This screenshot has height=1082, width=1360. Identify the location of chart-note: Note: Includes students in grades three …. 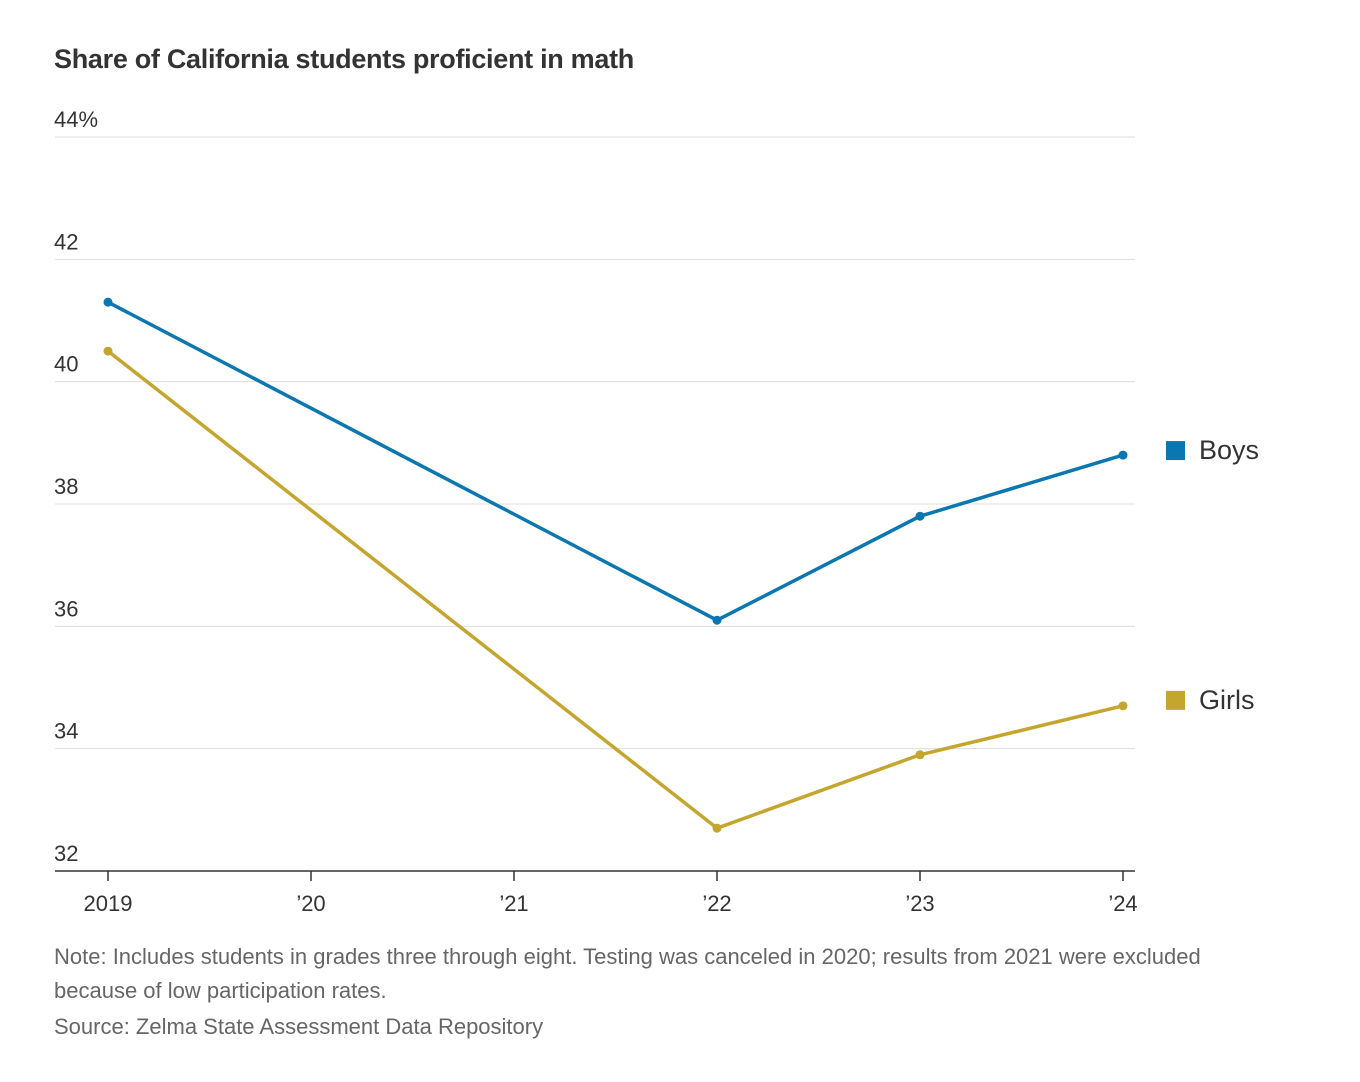
(627, 973).